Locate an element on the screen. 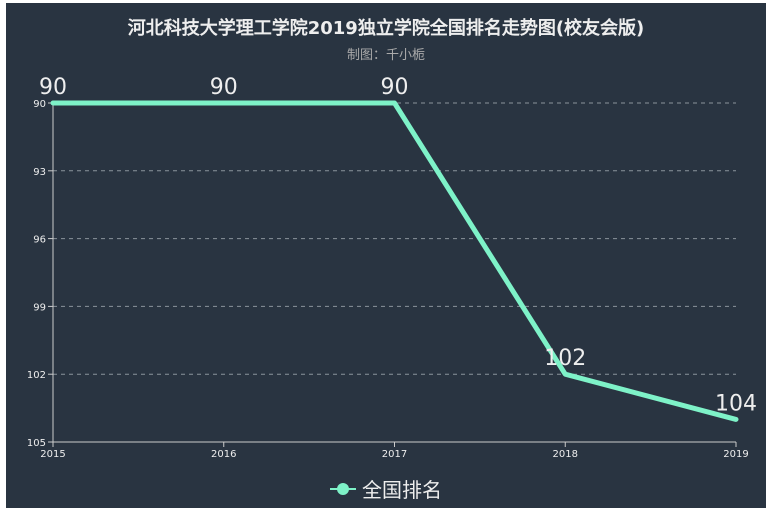  legend: 全国排名 is located at coordinates (386, 488).